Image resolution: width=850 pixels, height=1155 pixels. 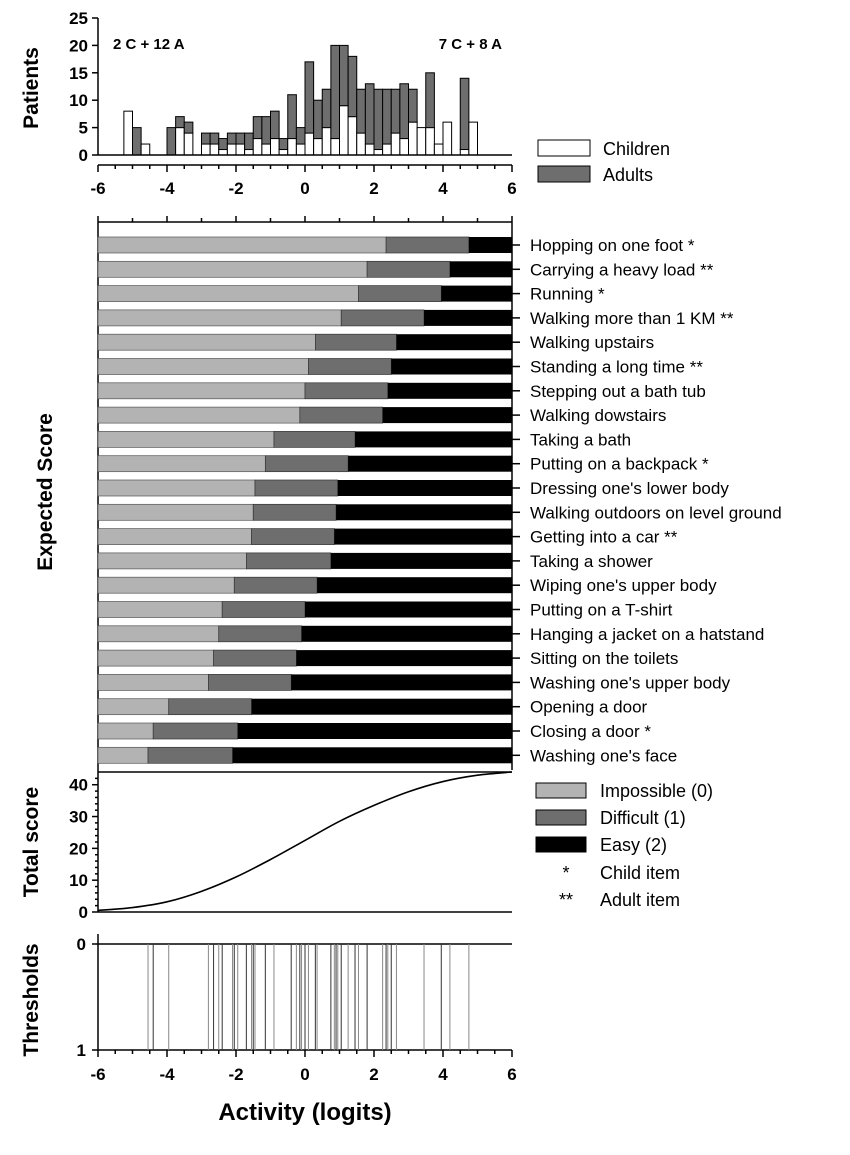 What do you see at coordinates (31, 842) in the screenshot?
I see `total-y-title: Total score` at bounding box center [31, 842].